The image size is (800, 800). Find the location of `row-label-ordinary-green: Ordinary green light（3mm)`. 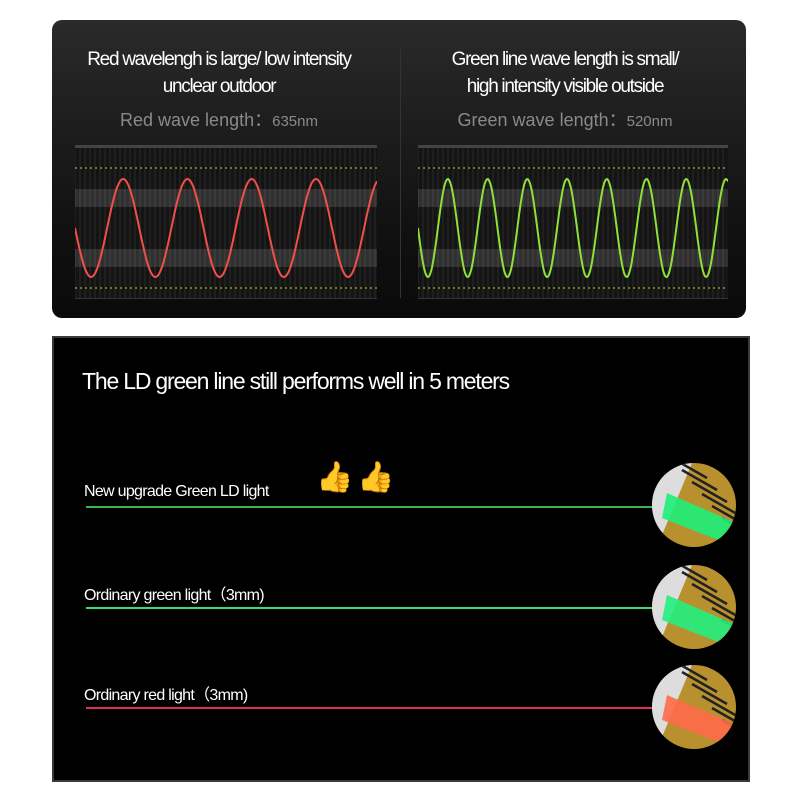

row-label-ordinary-green: Ordinary green light（3mm) is located at coordinates (174, 595).